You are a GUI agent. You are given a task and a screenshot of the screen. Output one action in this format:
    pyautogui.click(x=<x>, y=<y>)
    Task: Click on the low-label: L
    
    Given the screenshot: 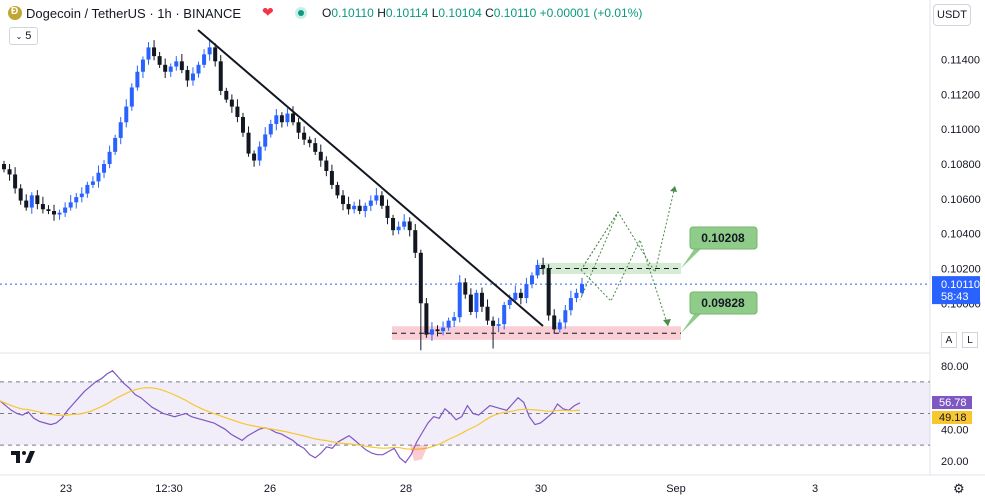 What is the action you would take?
    pyautogui.click(x=435, y=13)
    